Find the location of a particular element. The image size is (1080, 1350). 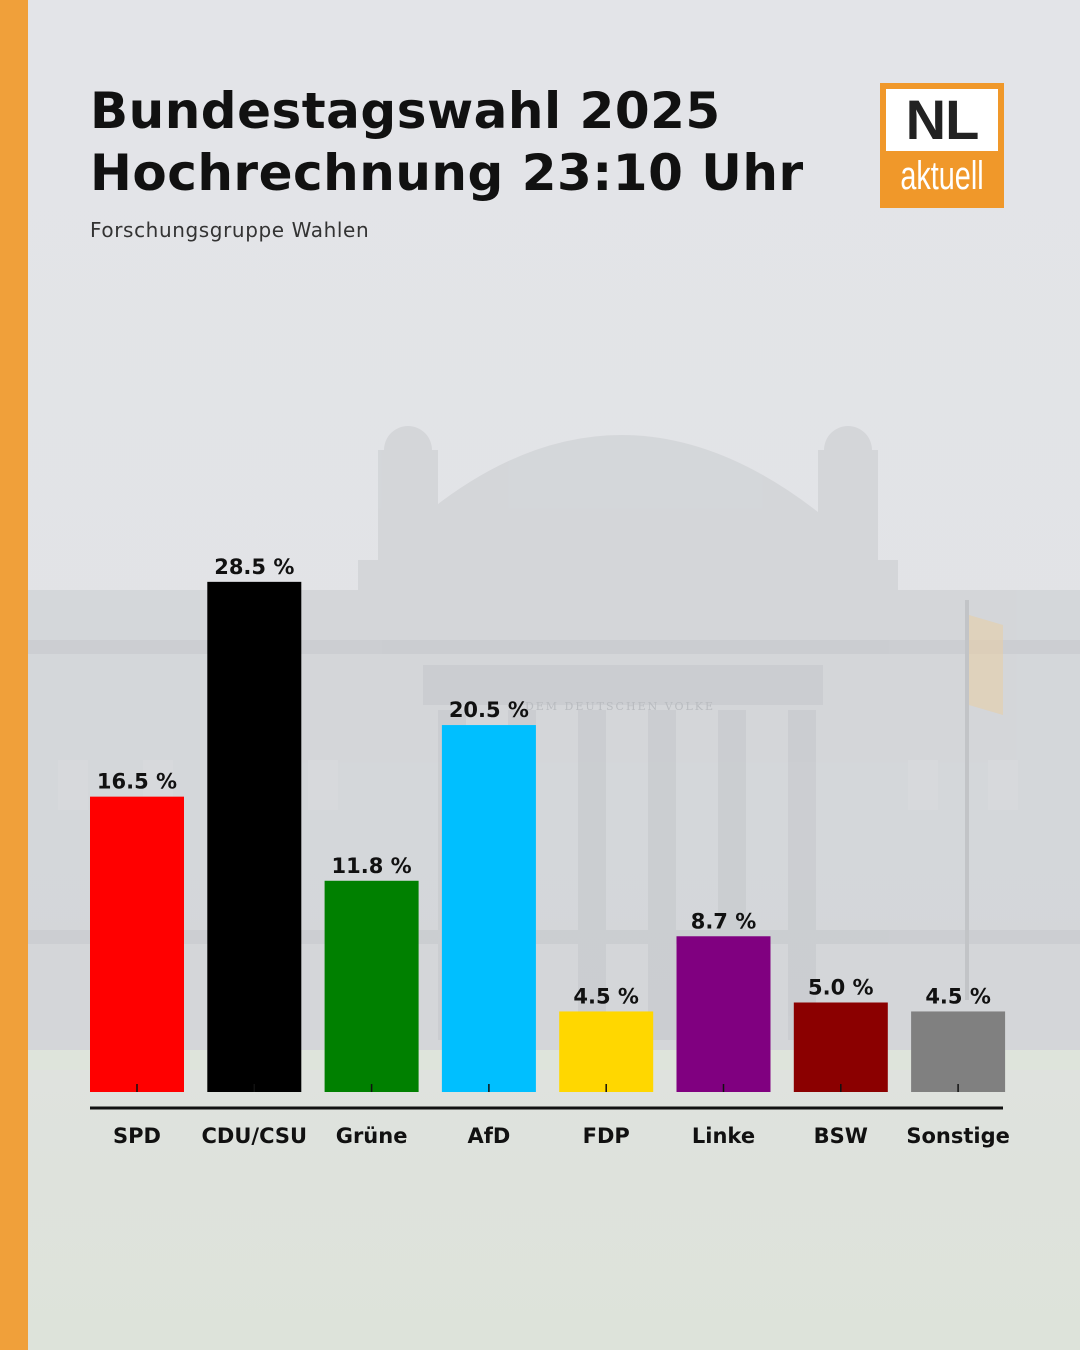

logo-box: NL is located at coordinates (942, 120).